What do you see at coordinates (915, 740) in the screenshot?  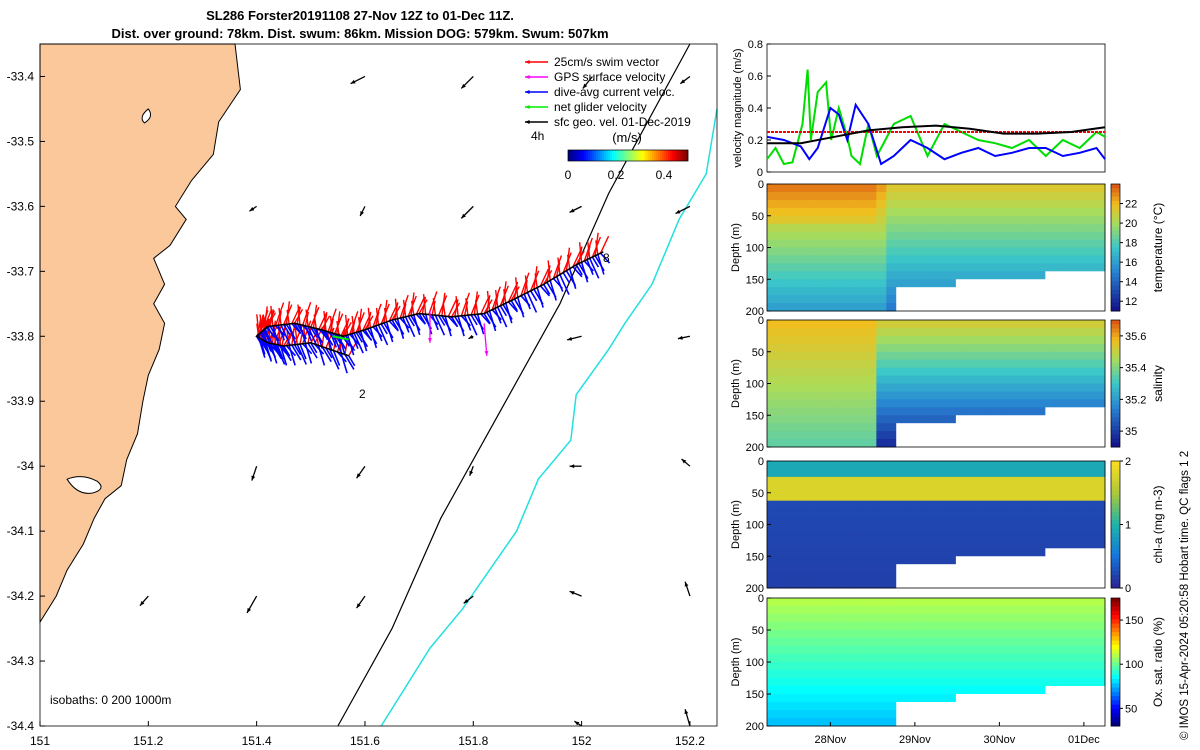 I see `time-xtick-label: 29Nov` at bounding box center [915, 740].